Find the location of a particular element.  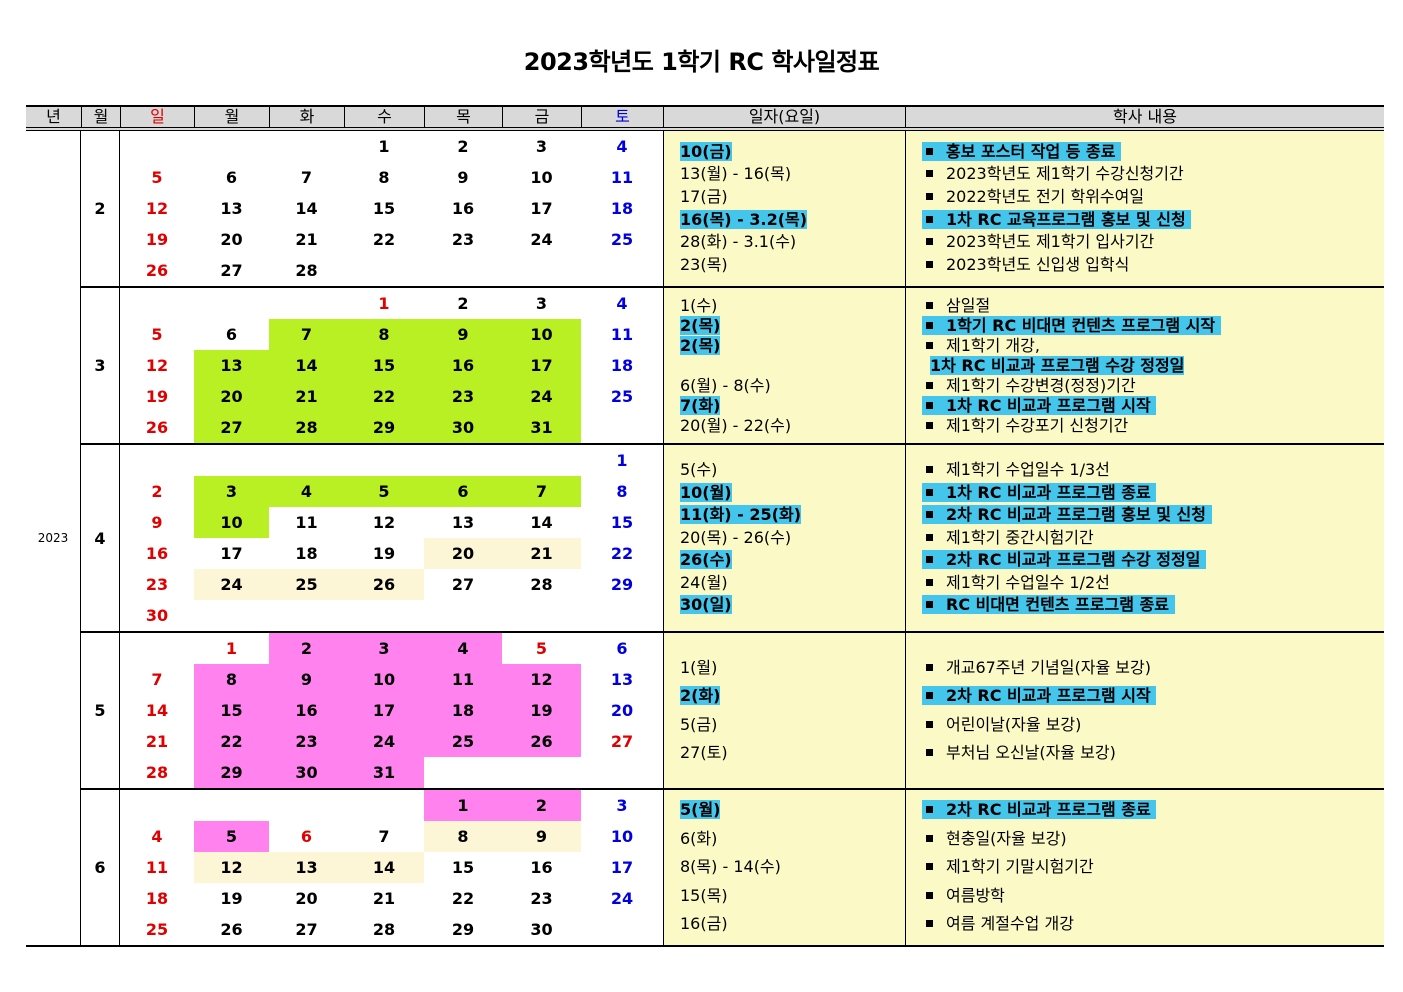

event-date-cell: 15(목) is located at coordinates (785, 896).